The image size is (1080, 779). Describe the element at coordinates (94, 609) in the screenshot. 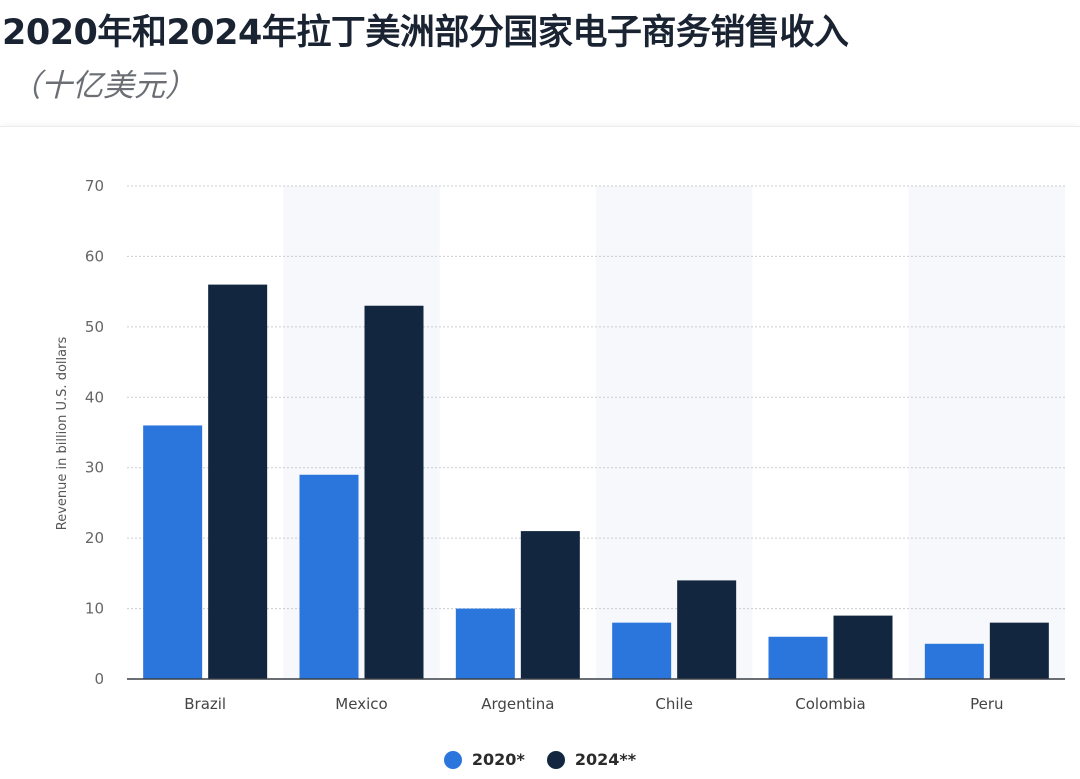

I see `y-tick-label: 10` at that location.